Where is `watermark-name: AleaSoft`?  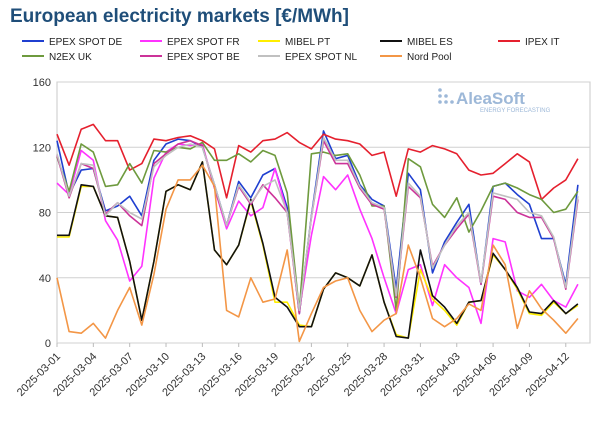 watermark-name: AleaSoft is located at coordinates (490, 98).